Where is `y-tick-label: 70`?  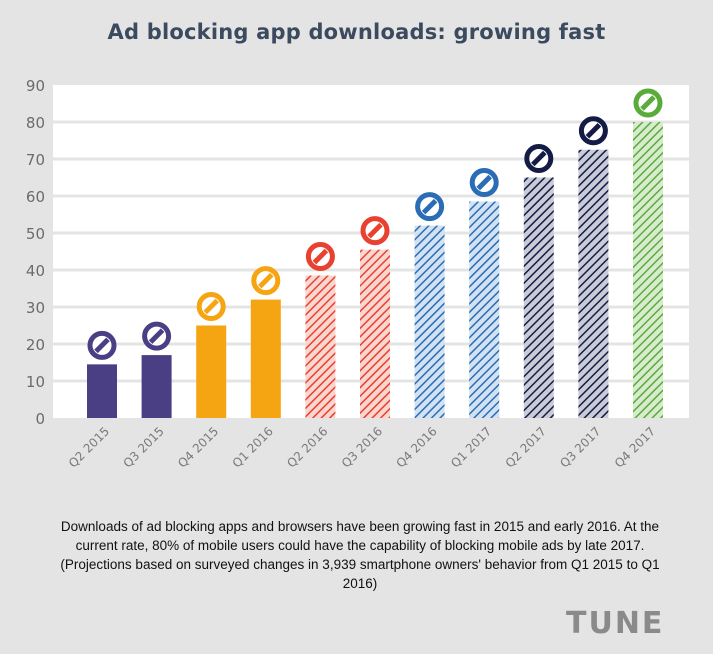
y-tick-label: 70 is located at coordinates (35, 160).